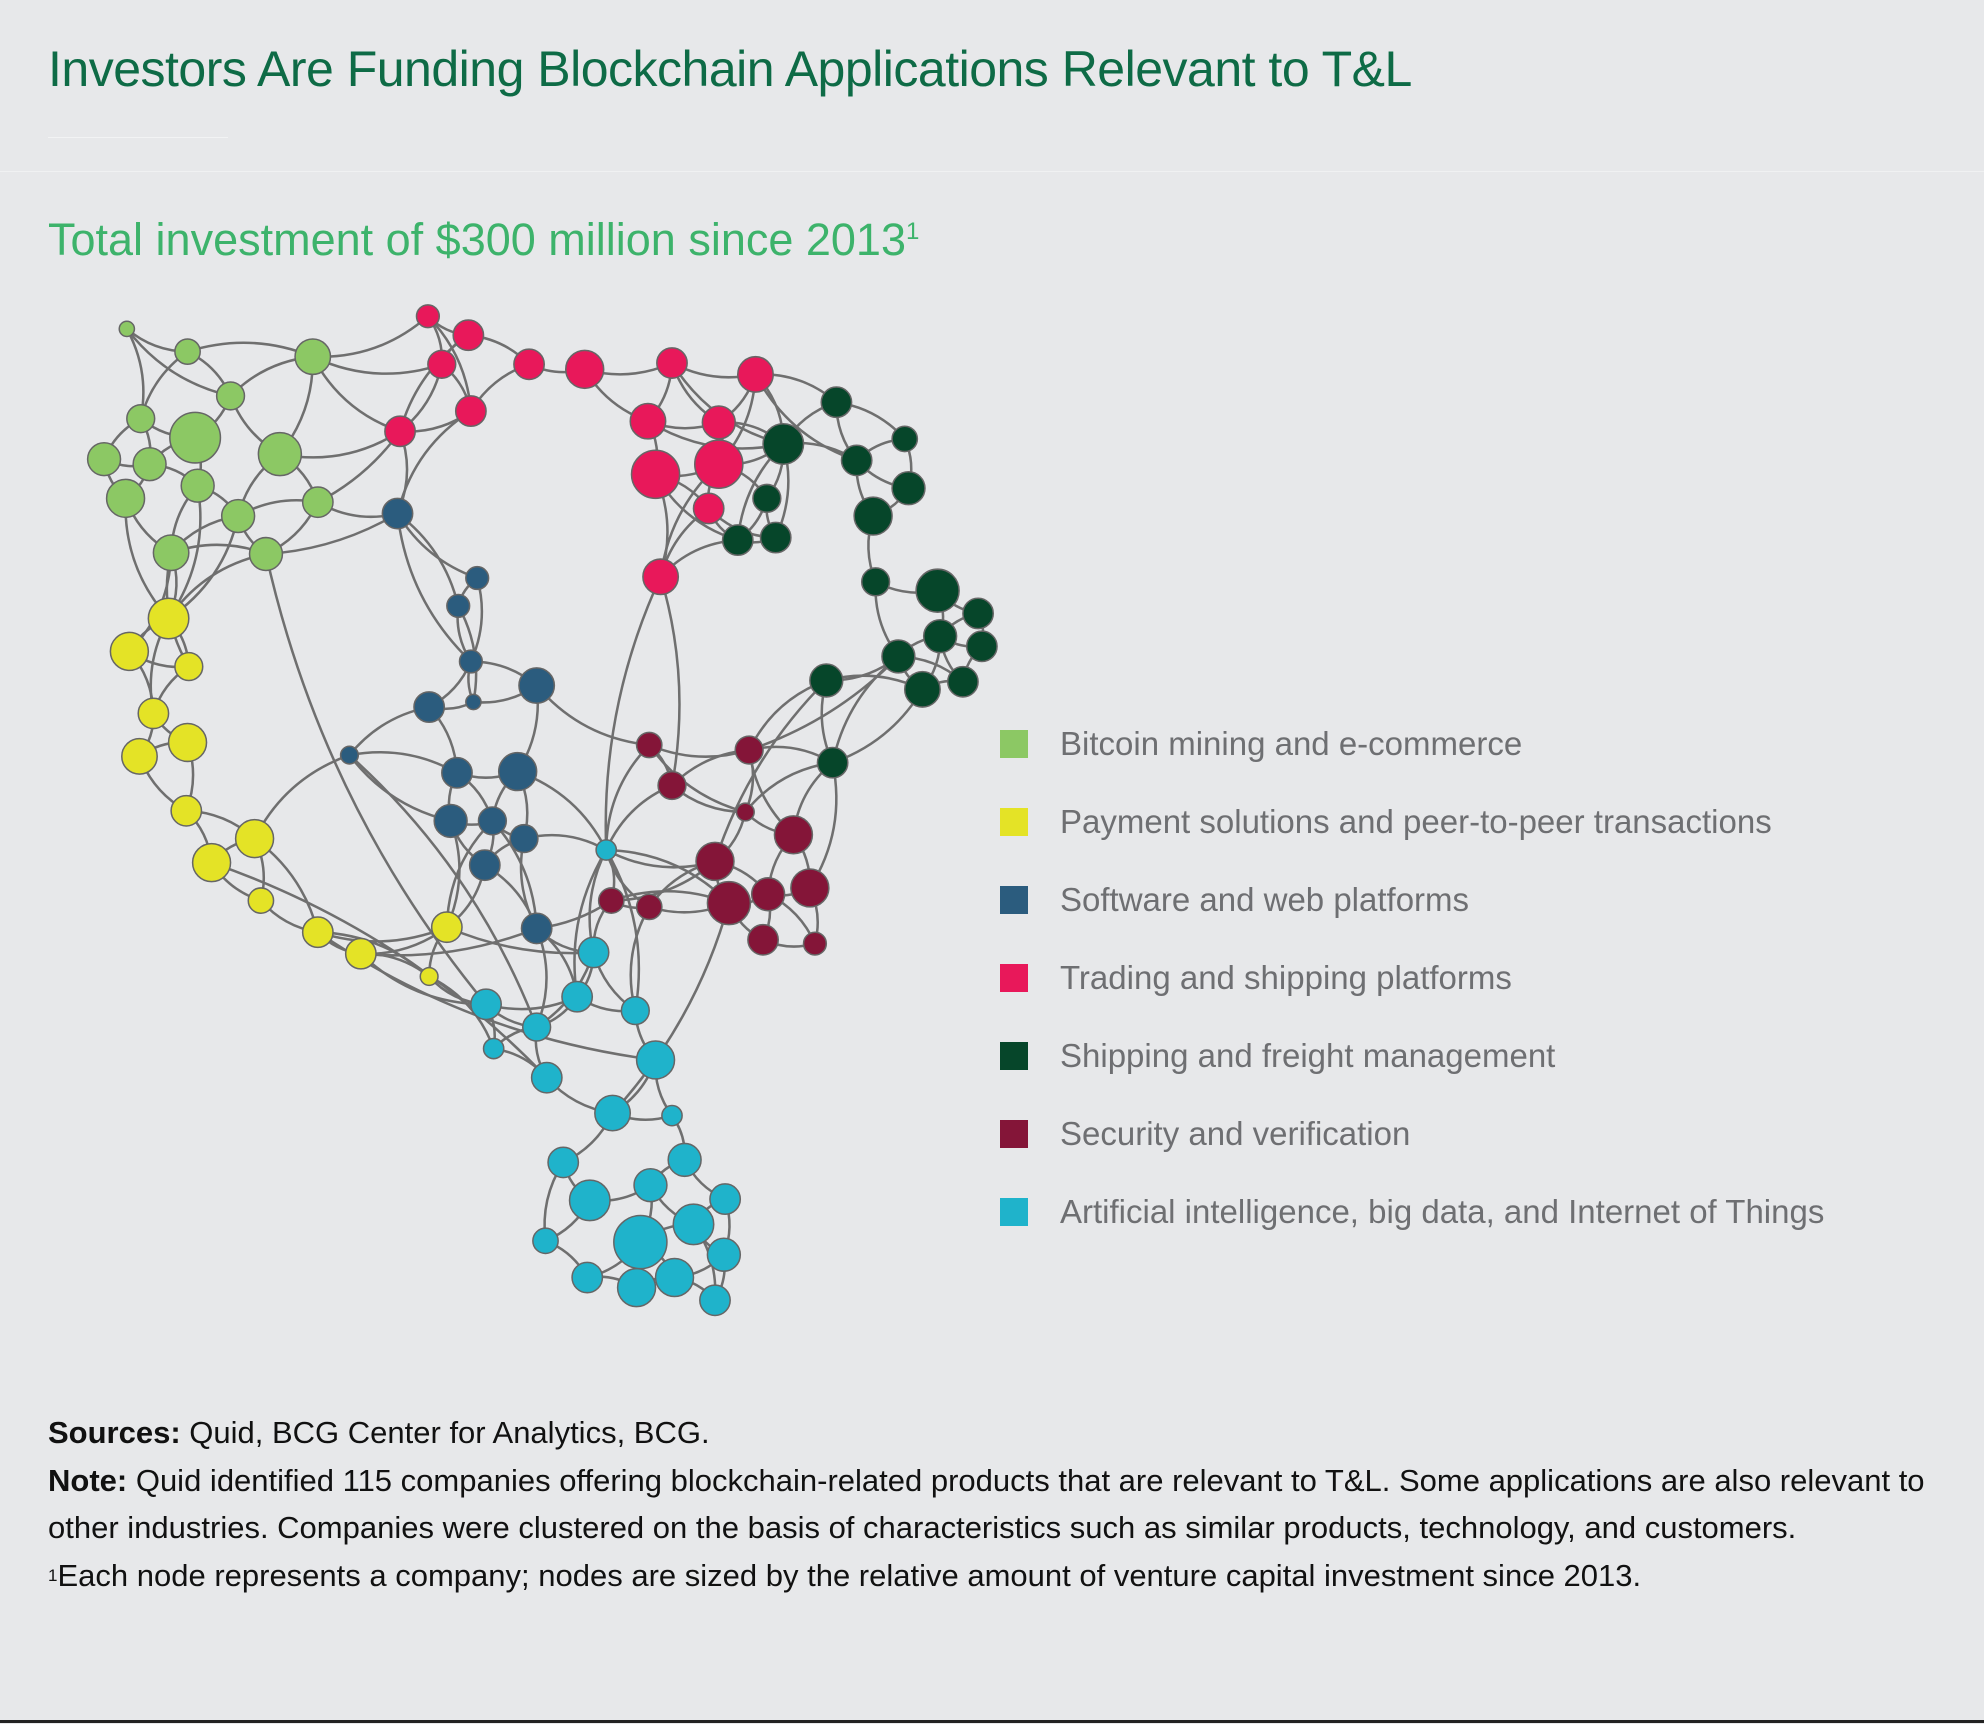 This screenshot has height=1724, width=1984. What do you see at coordinates (992, 1721) in the screenshot?
I see `bottom-divider` at bounding box center [992, 1721].